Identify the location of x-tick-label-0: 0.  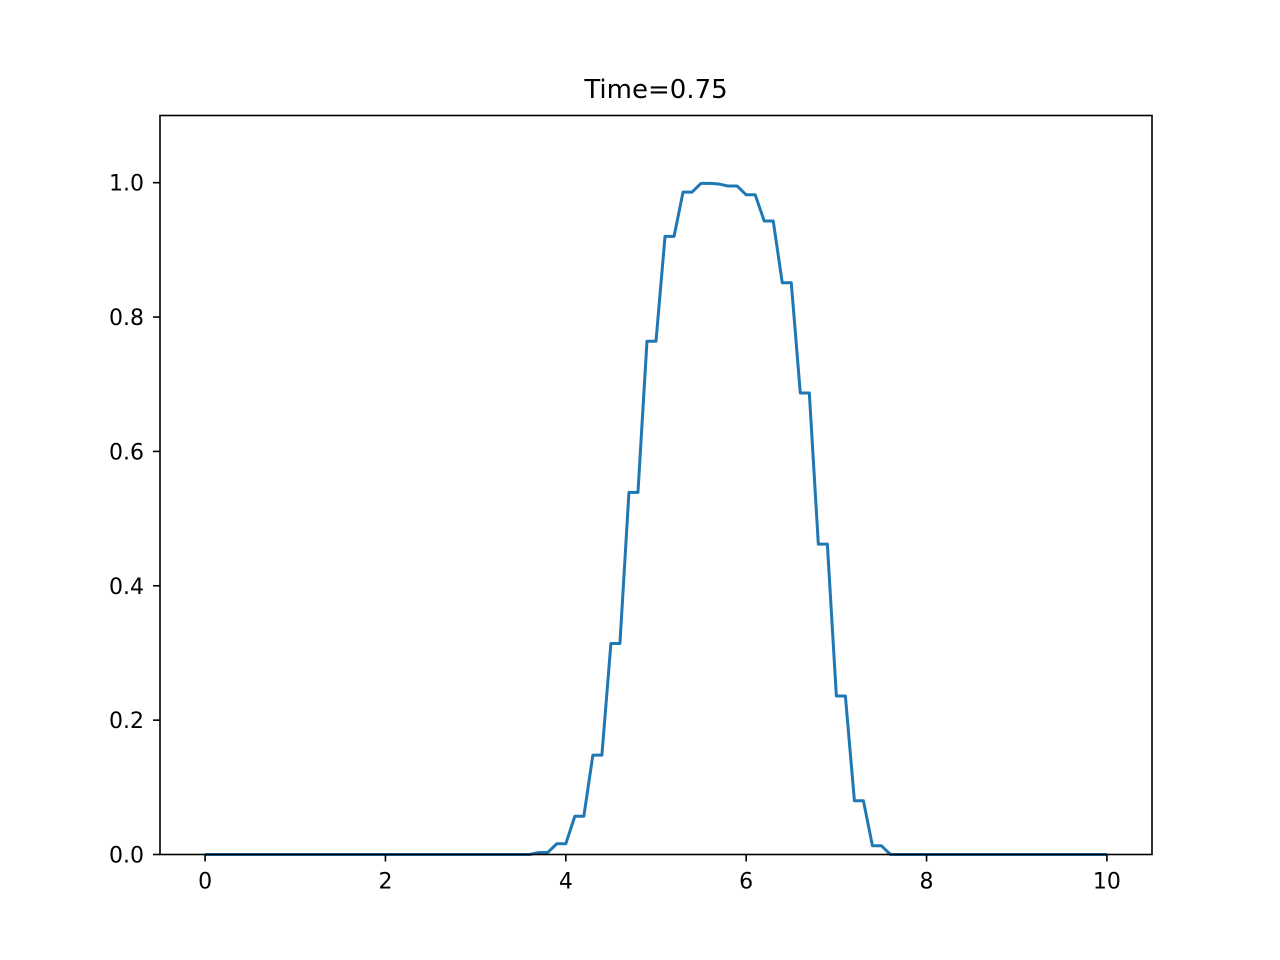
(205, 882).